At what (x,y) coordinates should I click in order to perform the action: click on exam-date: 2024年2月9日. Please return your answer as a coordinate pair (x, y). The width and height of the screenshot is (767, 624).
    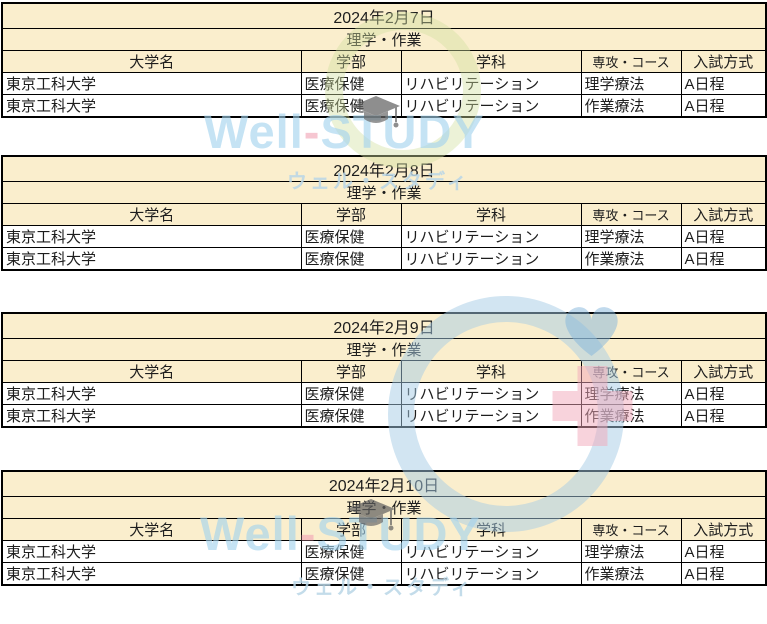
    Looking at the image, I should click on (384, 325).